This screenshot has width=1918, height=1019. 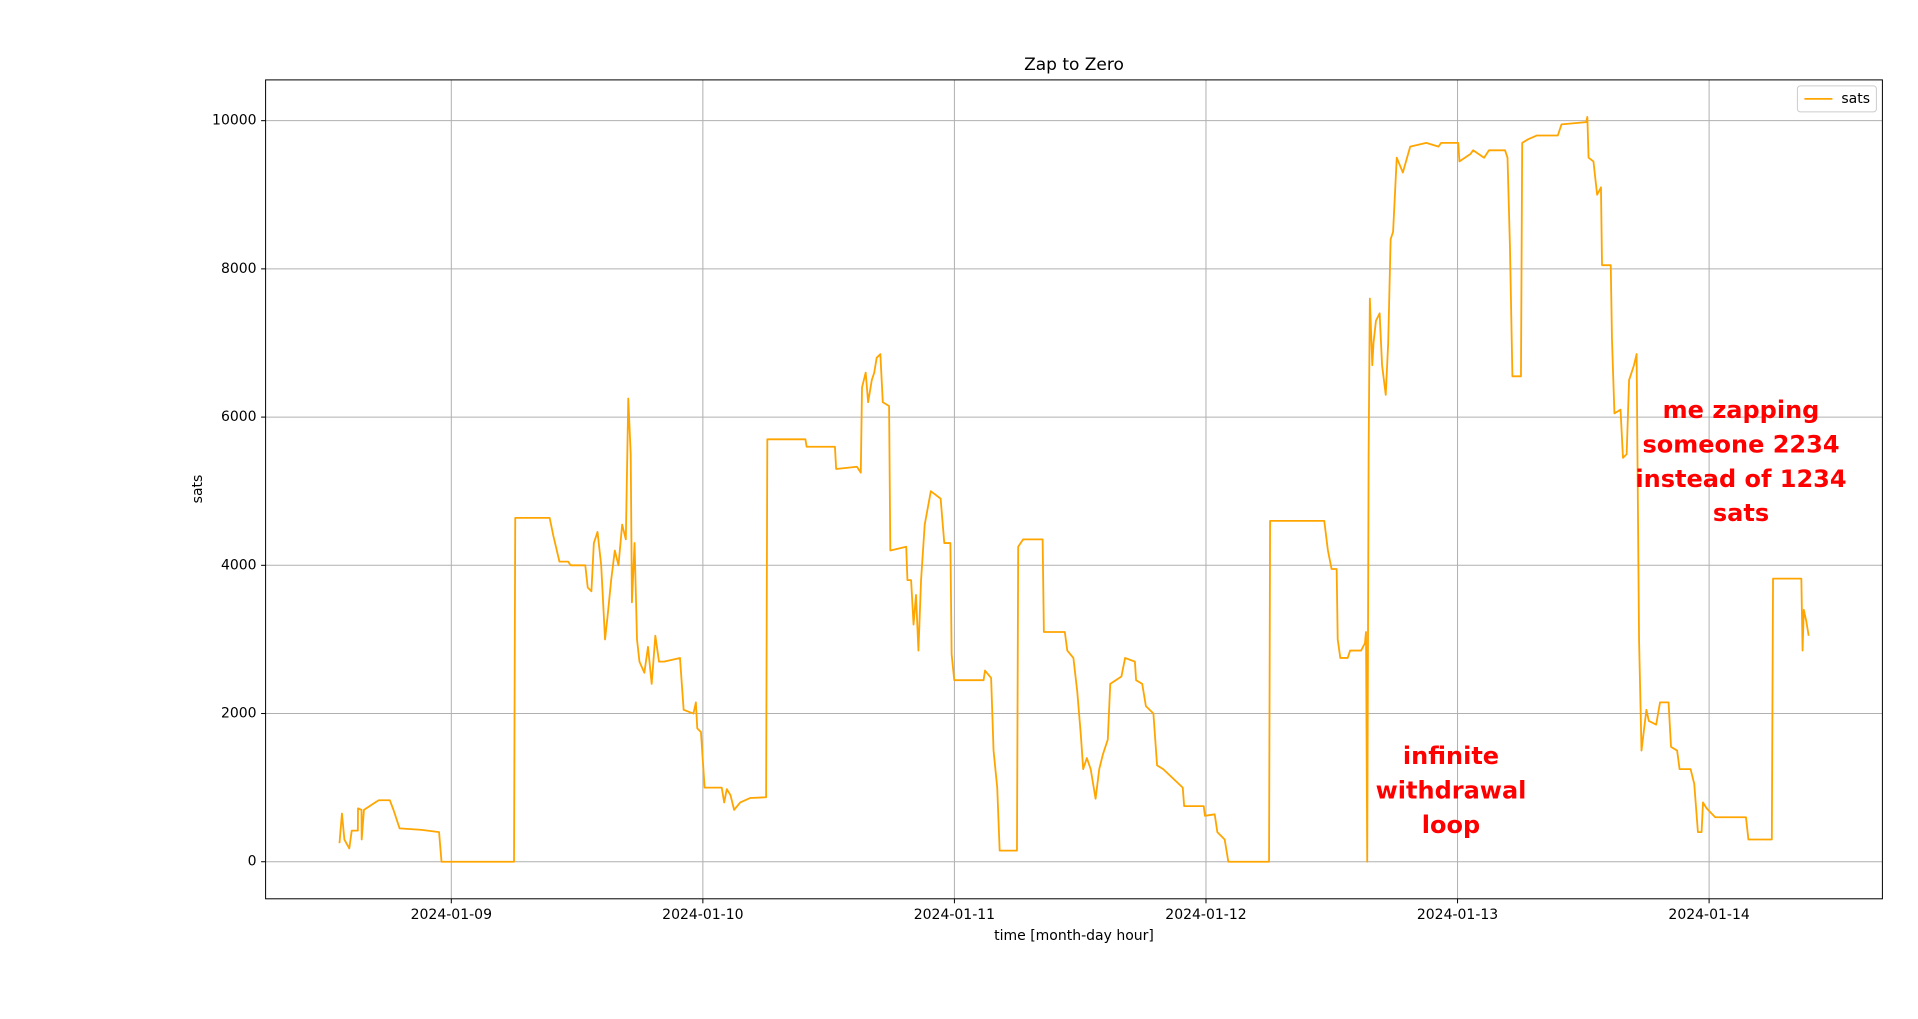 I want to click on x-tick-label: 2024-01-14, so click(x=1708, y=915).